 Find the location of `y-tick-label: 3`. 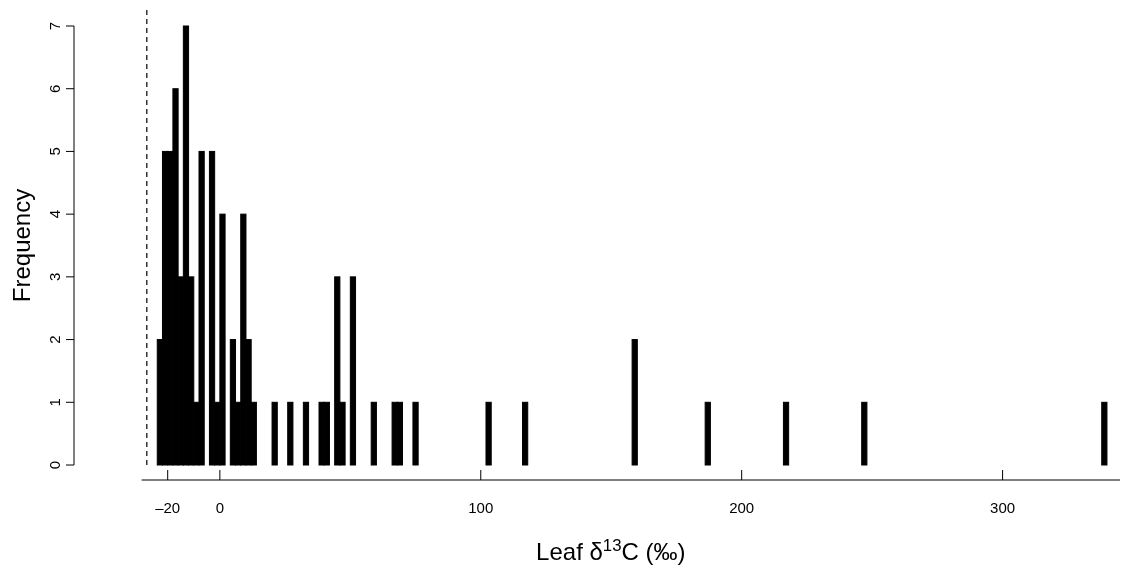

y-tick-label: 3 is located at coordinates (54, 277).